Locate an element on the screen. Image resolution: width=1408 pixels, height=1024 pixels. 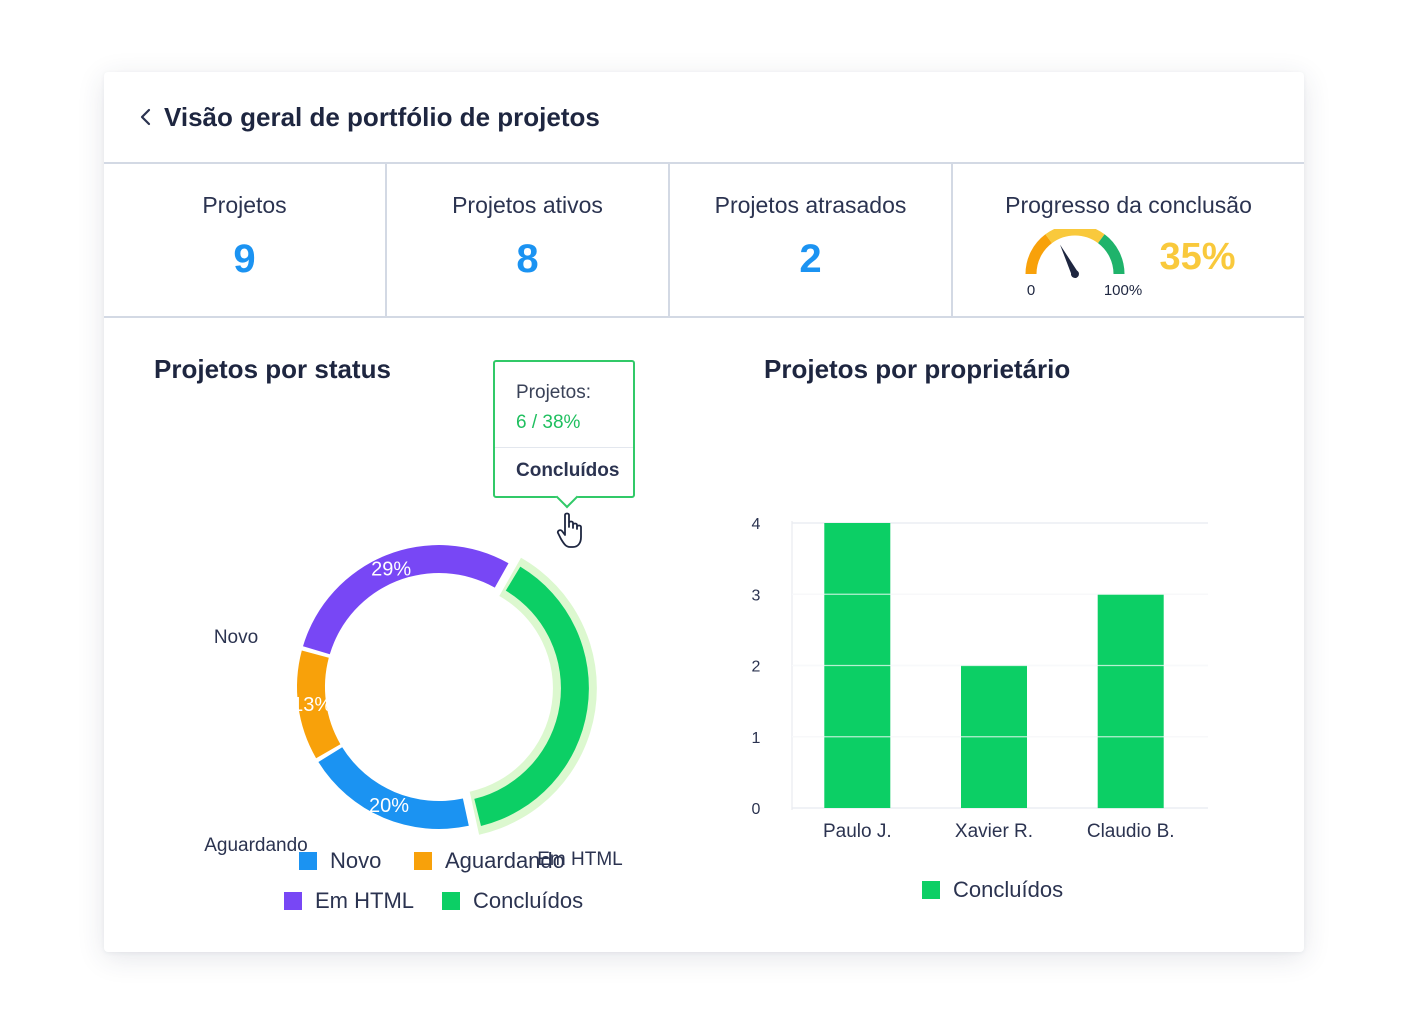
bar-claudio-b is located at coordinates (1130, 701).